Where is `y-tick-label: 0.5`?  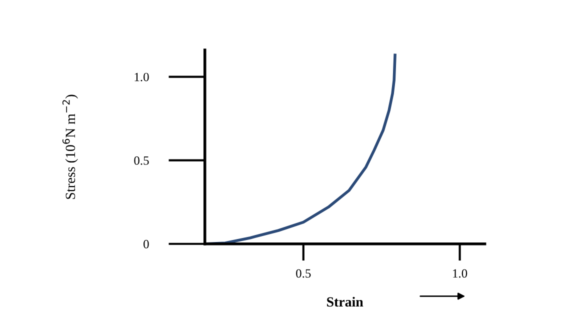
y-tick-label: 0.5 is located at coordinates (141, 160).